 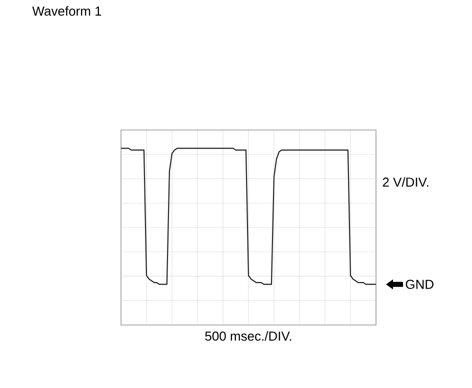 I want to click on text: 500 msec./DIV., so click(x=248, y=336).